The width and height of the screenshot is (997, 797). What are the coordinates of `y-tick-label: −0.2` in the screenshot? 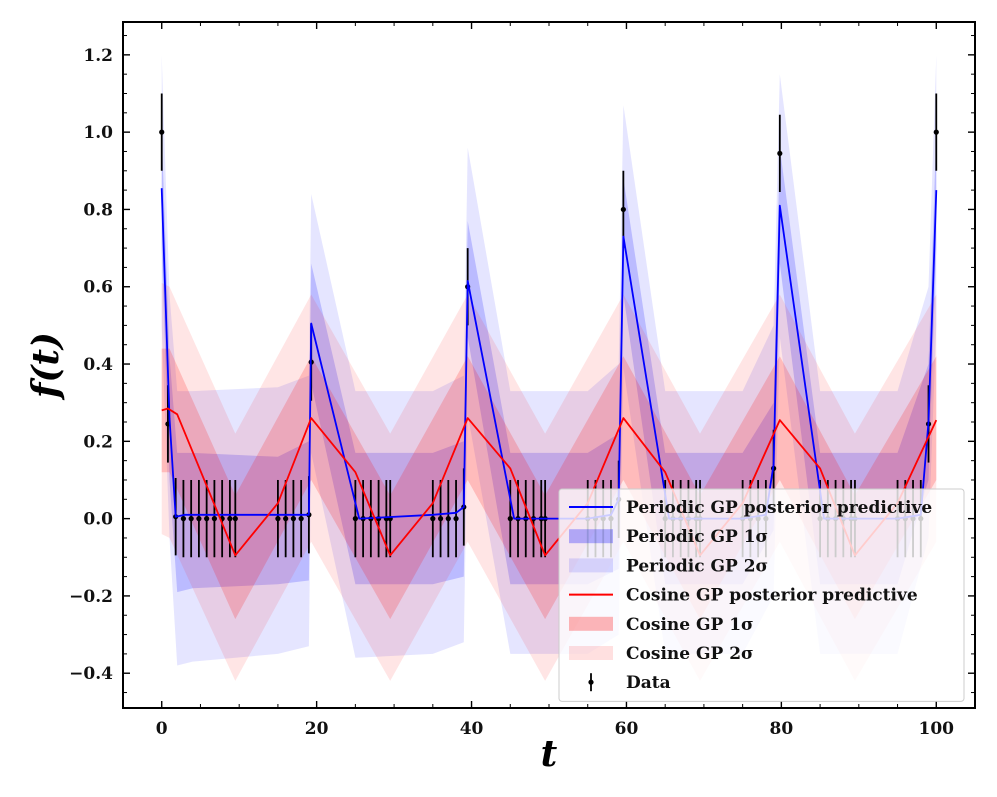 It's located at (91, 597).